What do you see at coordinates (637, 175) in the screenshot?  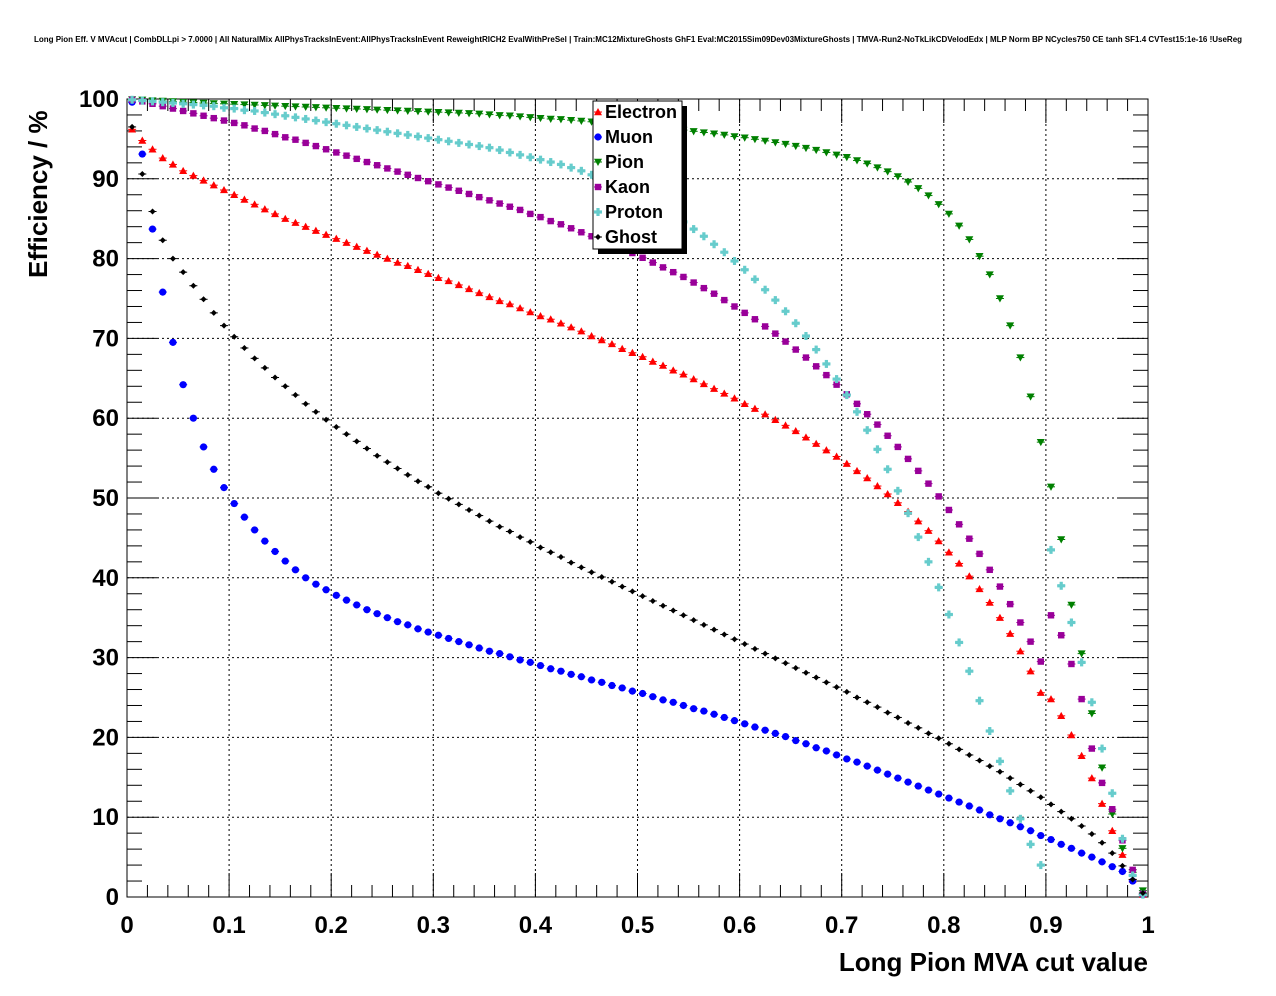 I see `legend-box` at bounding box center [637, 175].